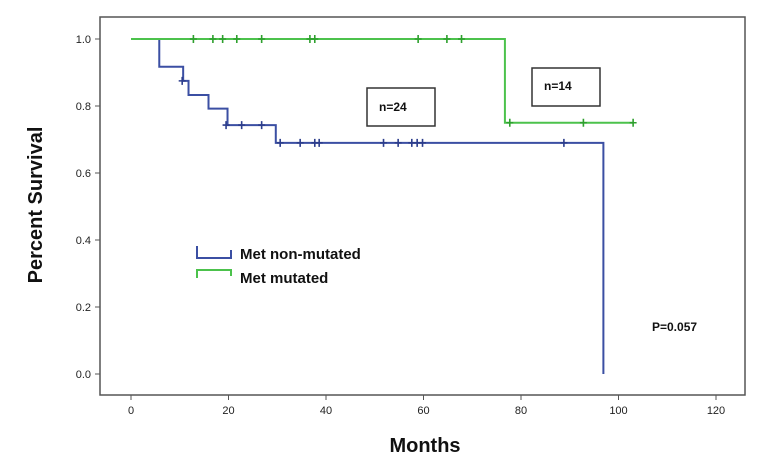  What do you see at coordinates (326, 411) in the screenshot?
I see `x-tick-label: 40` at bounding box center [326, 411].